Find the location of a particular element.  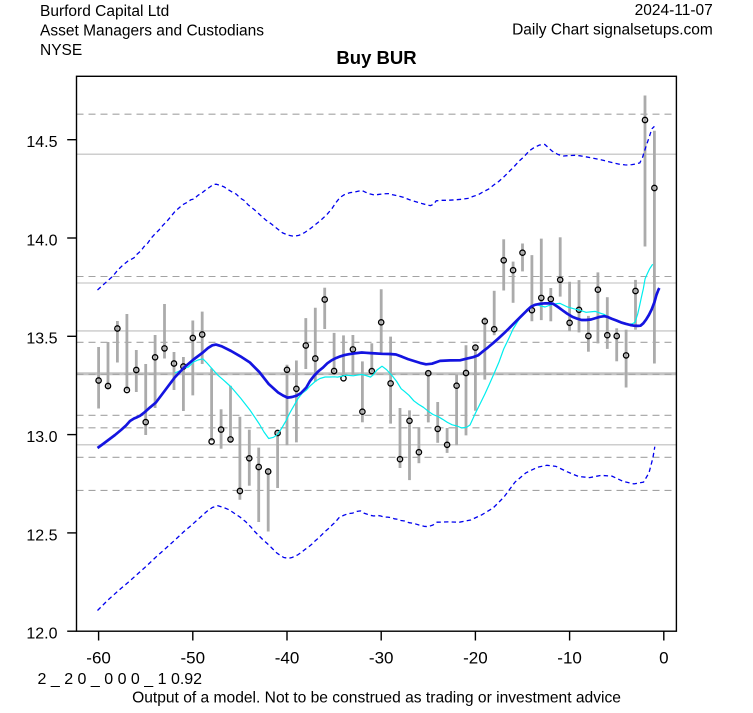

svg-text: 13.0 is located at coordinates (41, 437).